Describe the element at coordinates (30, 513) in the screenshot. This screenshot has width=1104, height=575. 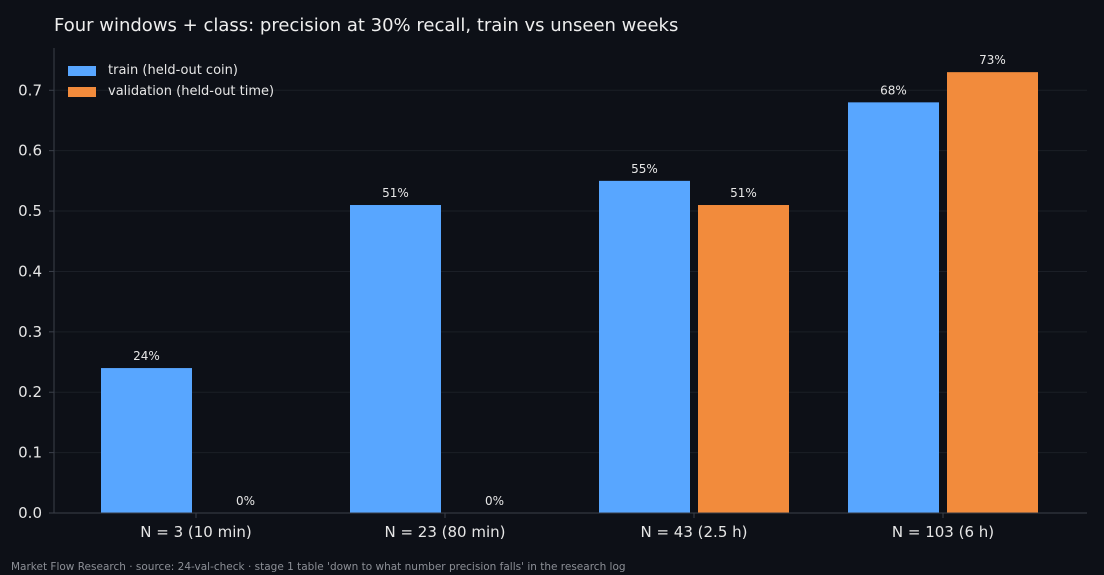
I see `y-tick-label: 0.0` at that location.